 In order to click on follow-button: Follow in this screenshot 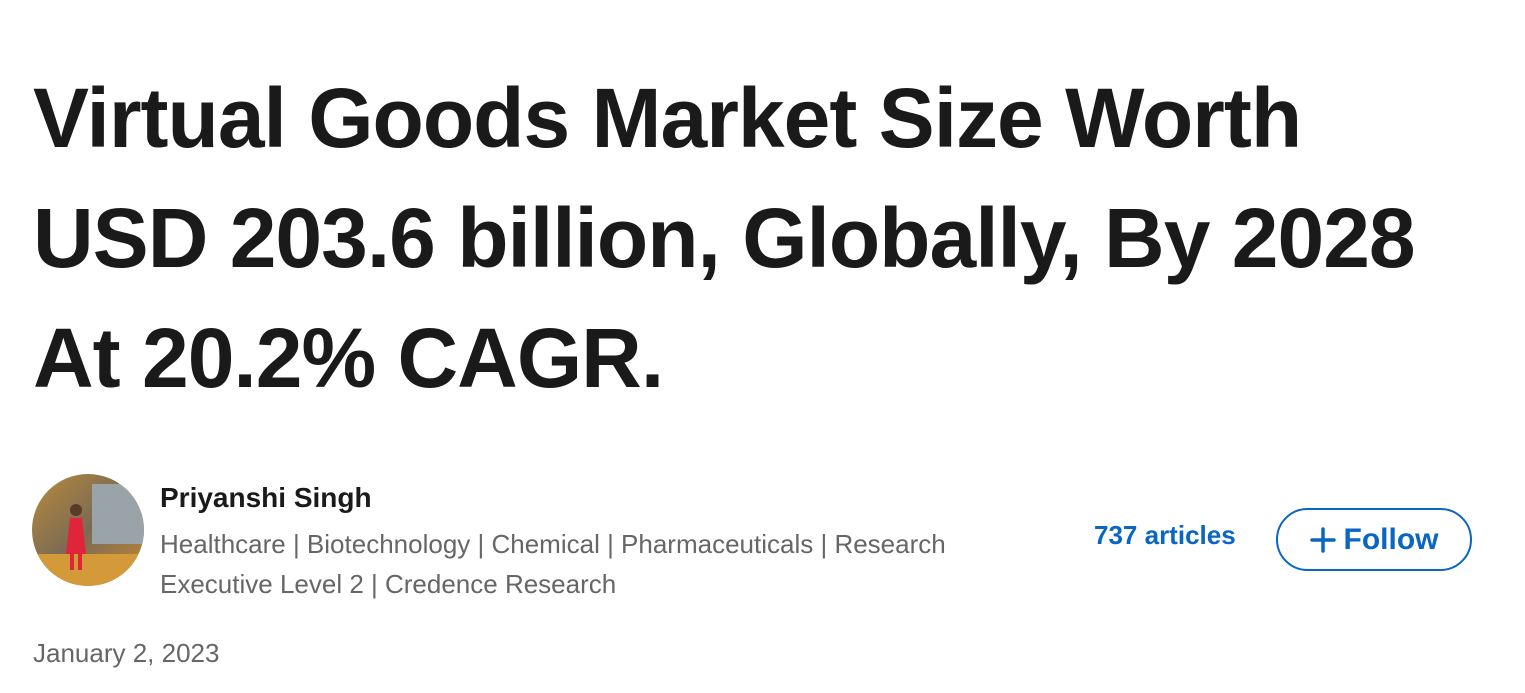, I will do `click(1374, 539)`.